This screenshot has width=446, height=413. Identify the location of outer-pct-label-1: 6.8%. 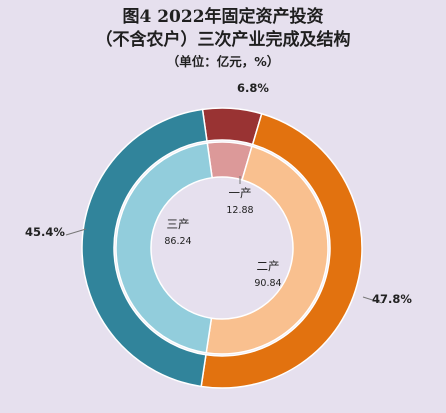
(253, 88).